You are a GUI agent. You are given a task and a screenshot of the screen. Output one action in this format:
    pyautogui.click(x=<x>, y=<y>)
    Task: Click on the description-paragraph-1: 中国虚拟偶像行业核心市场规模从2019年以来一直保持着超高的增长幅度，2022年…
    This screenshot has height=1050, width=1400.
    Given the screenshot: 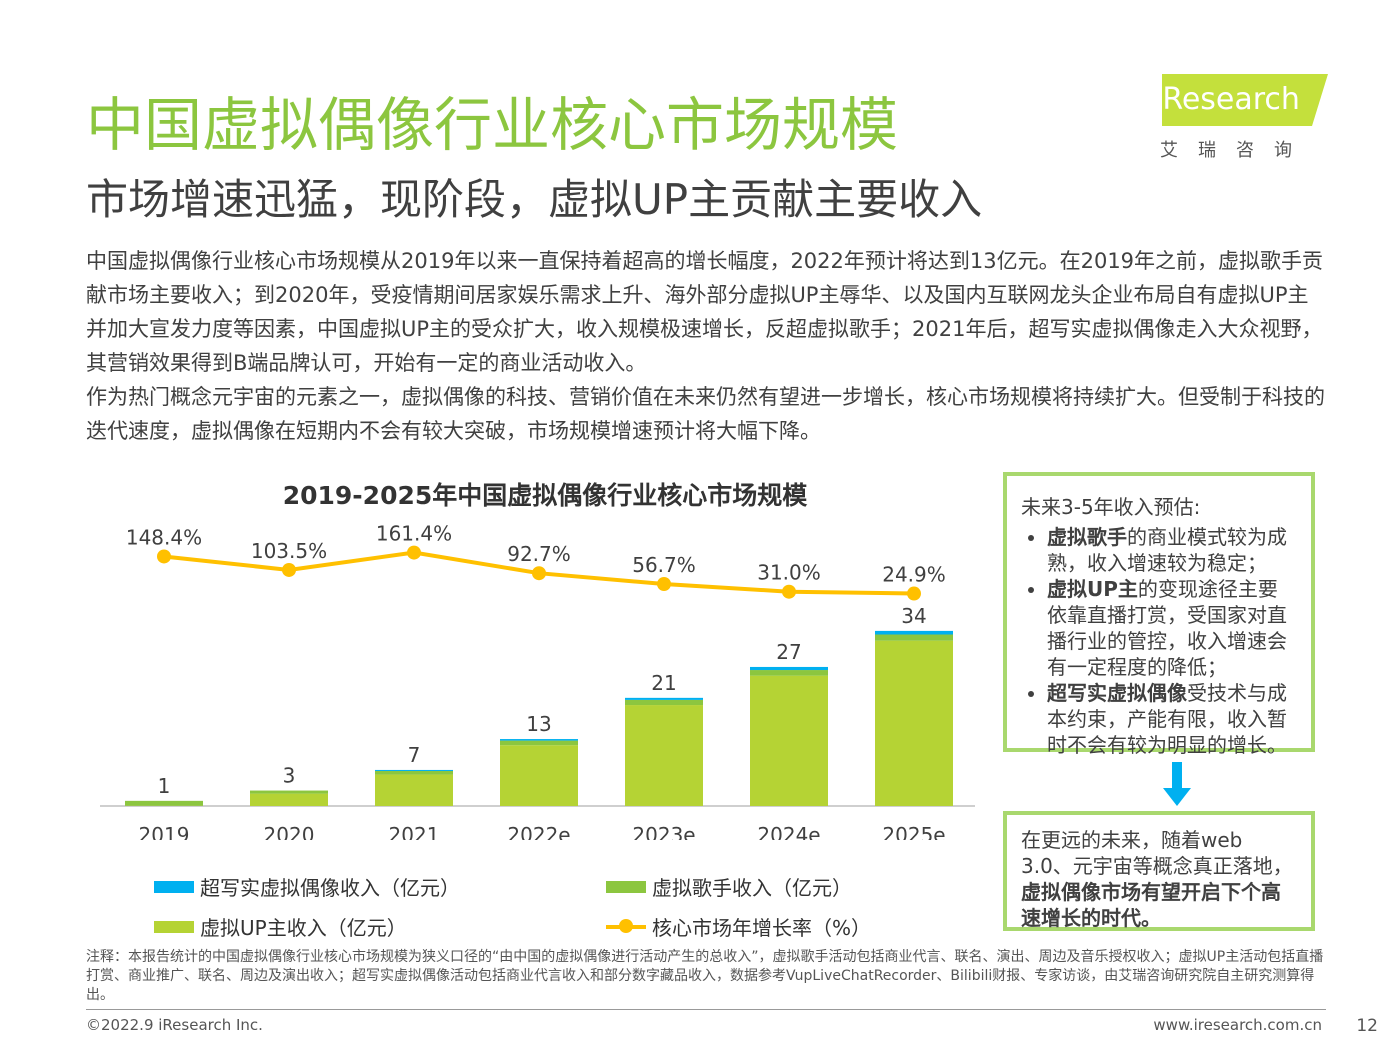 What is the action you would take?
    pyautogui.click(x=705, y=312)
    